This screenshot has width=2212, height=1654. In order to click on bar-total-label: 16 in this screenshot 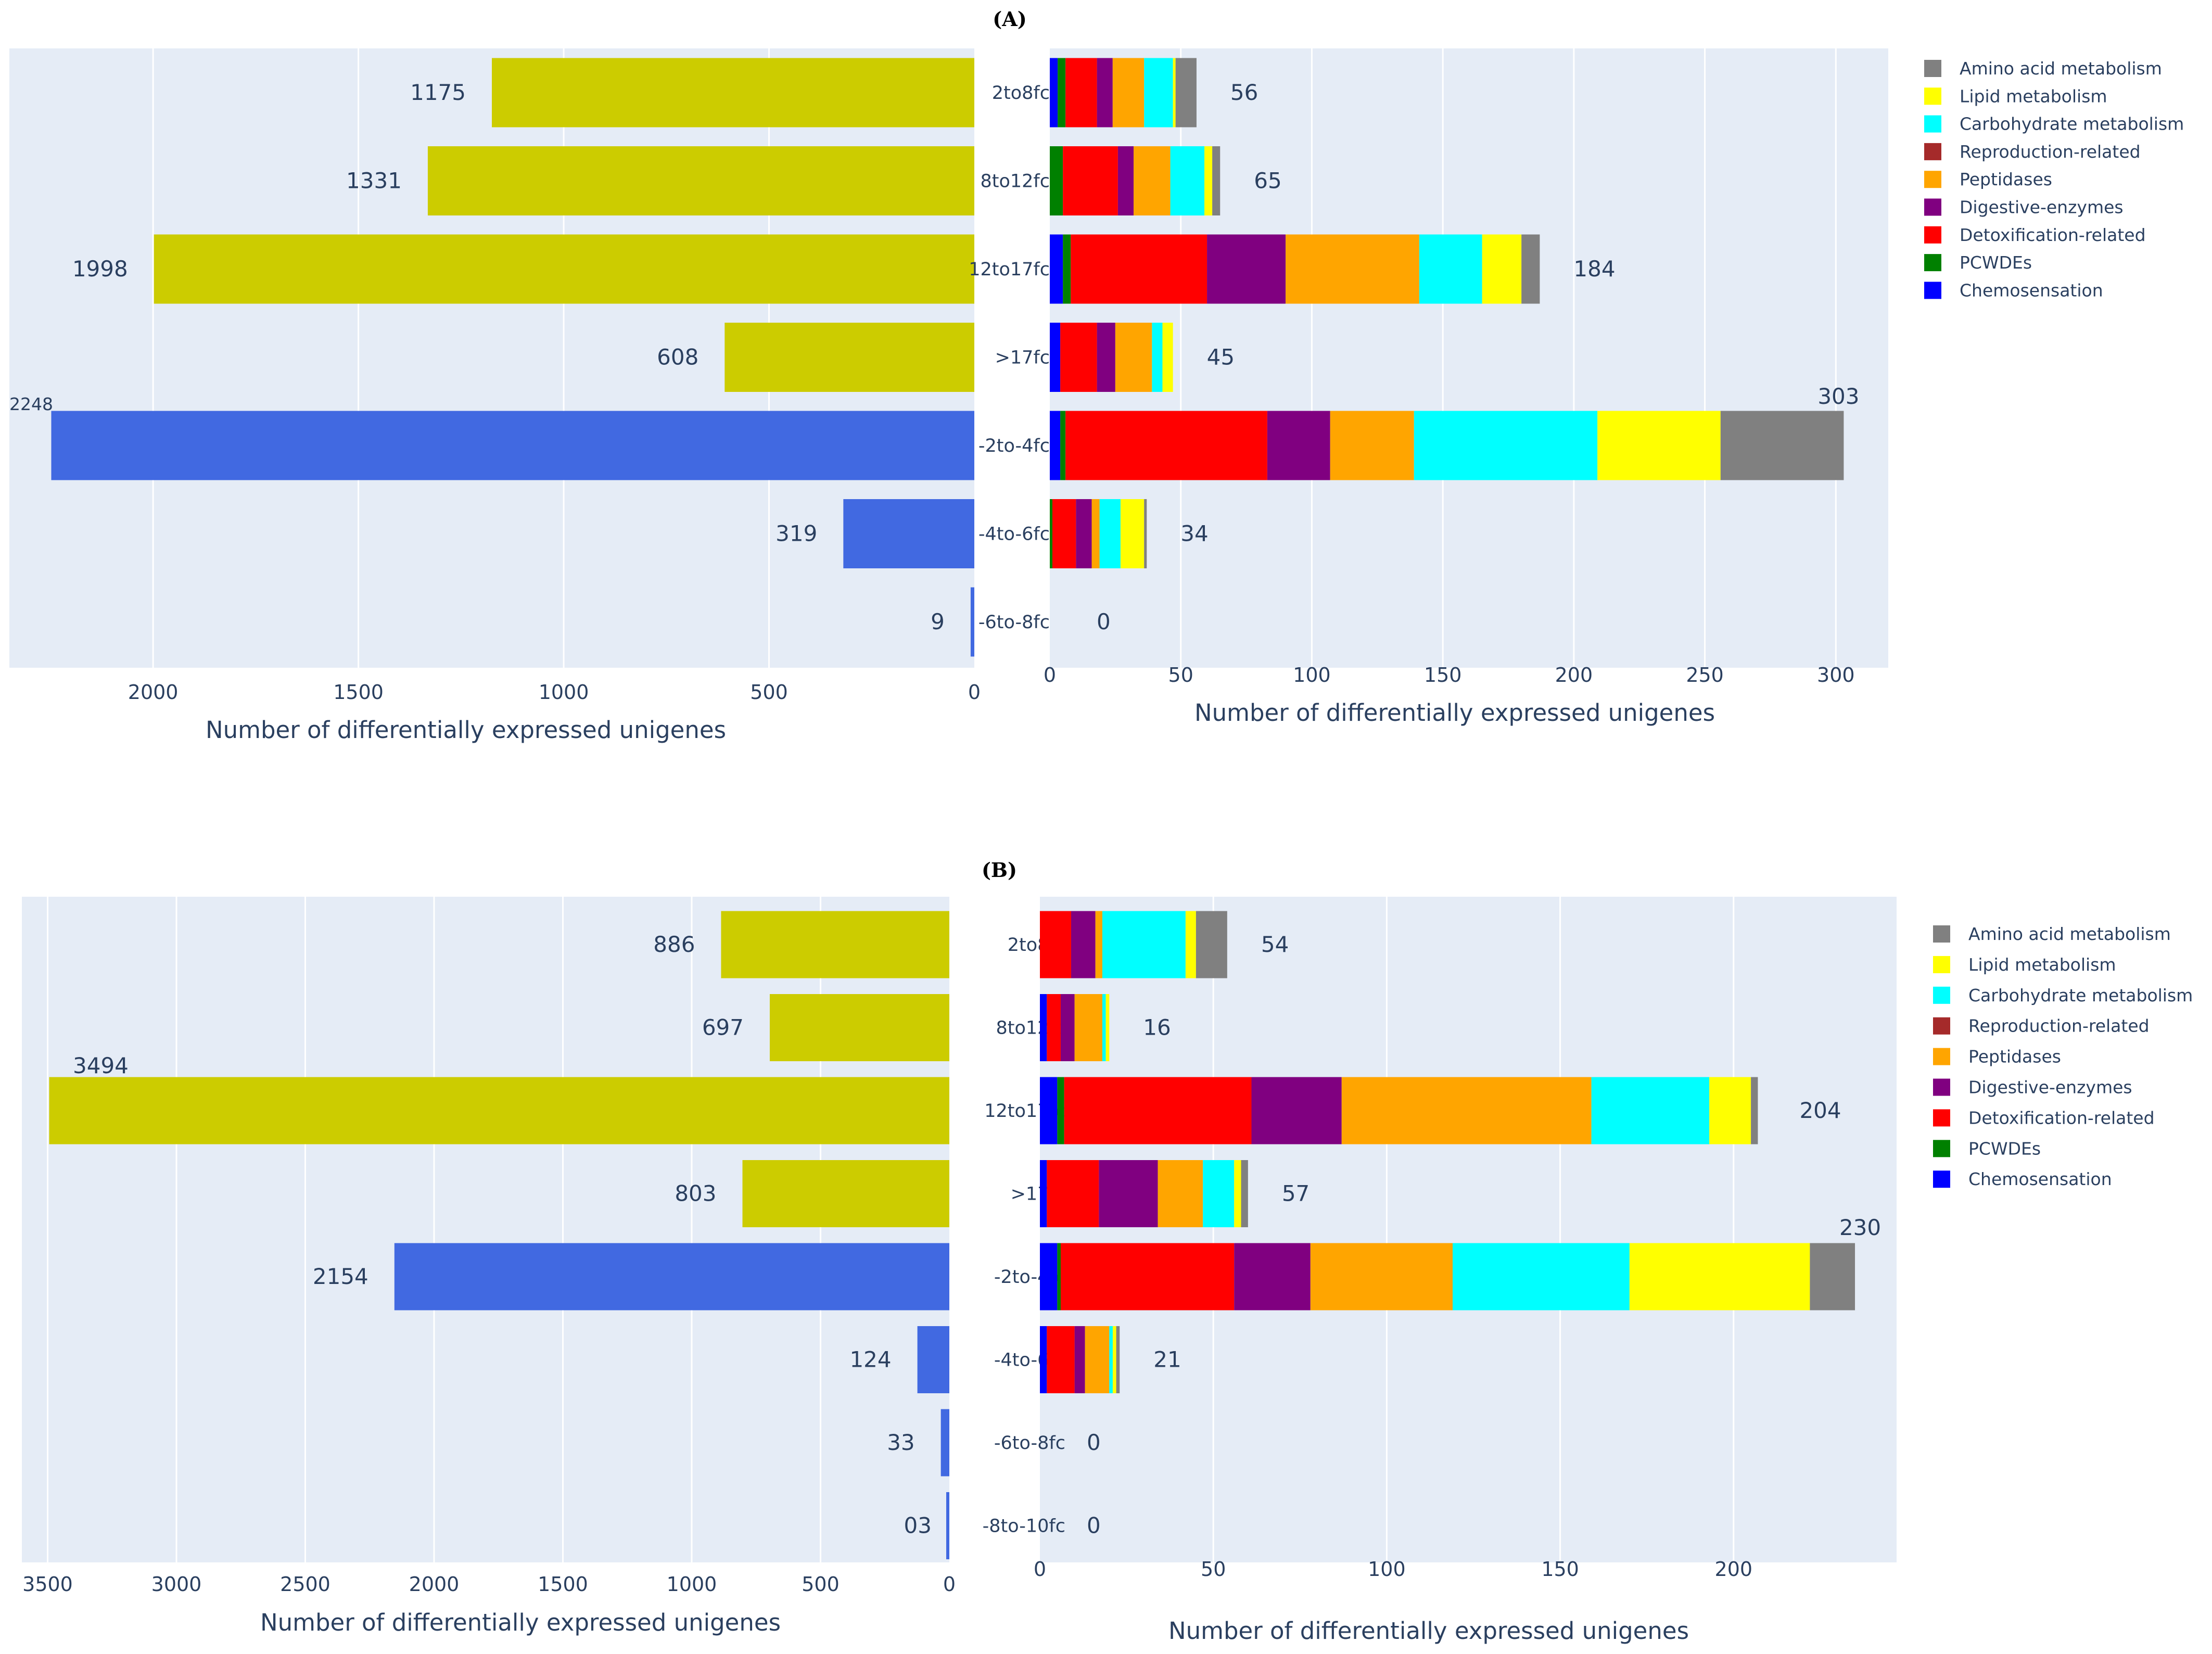, I will do `click(1157, 1027)`.